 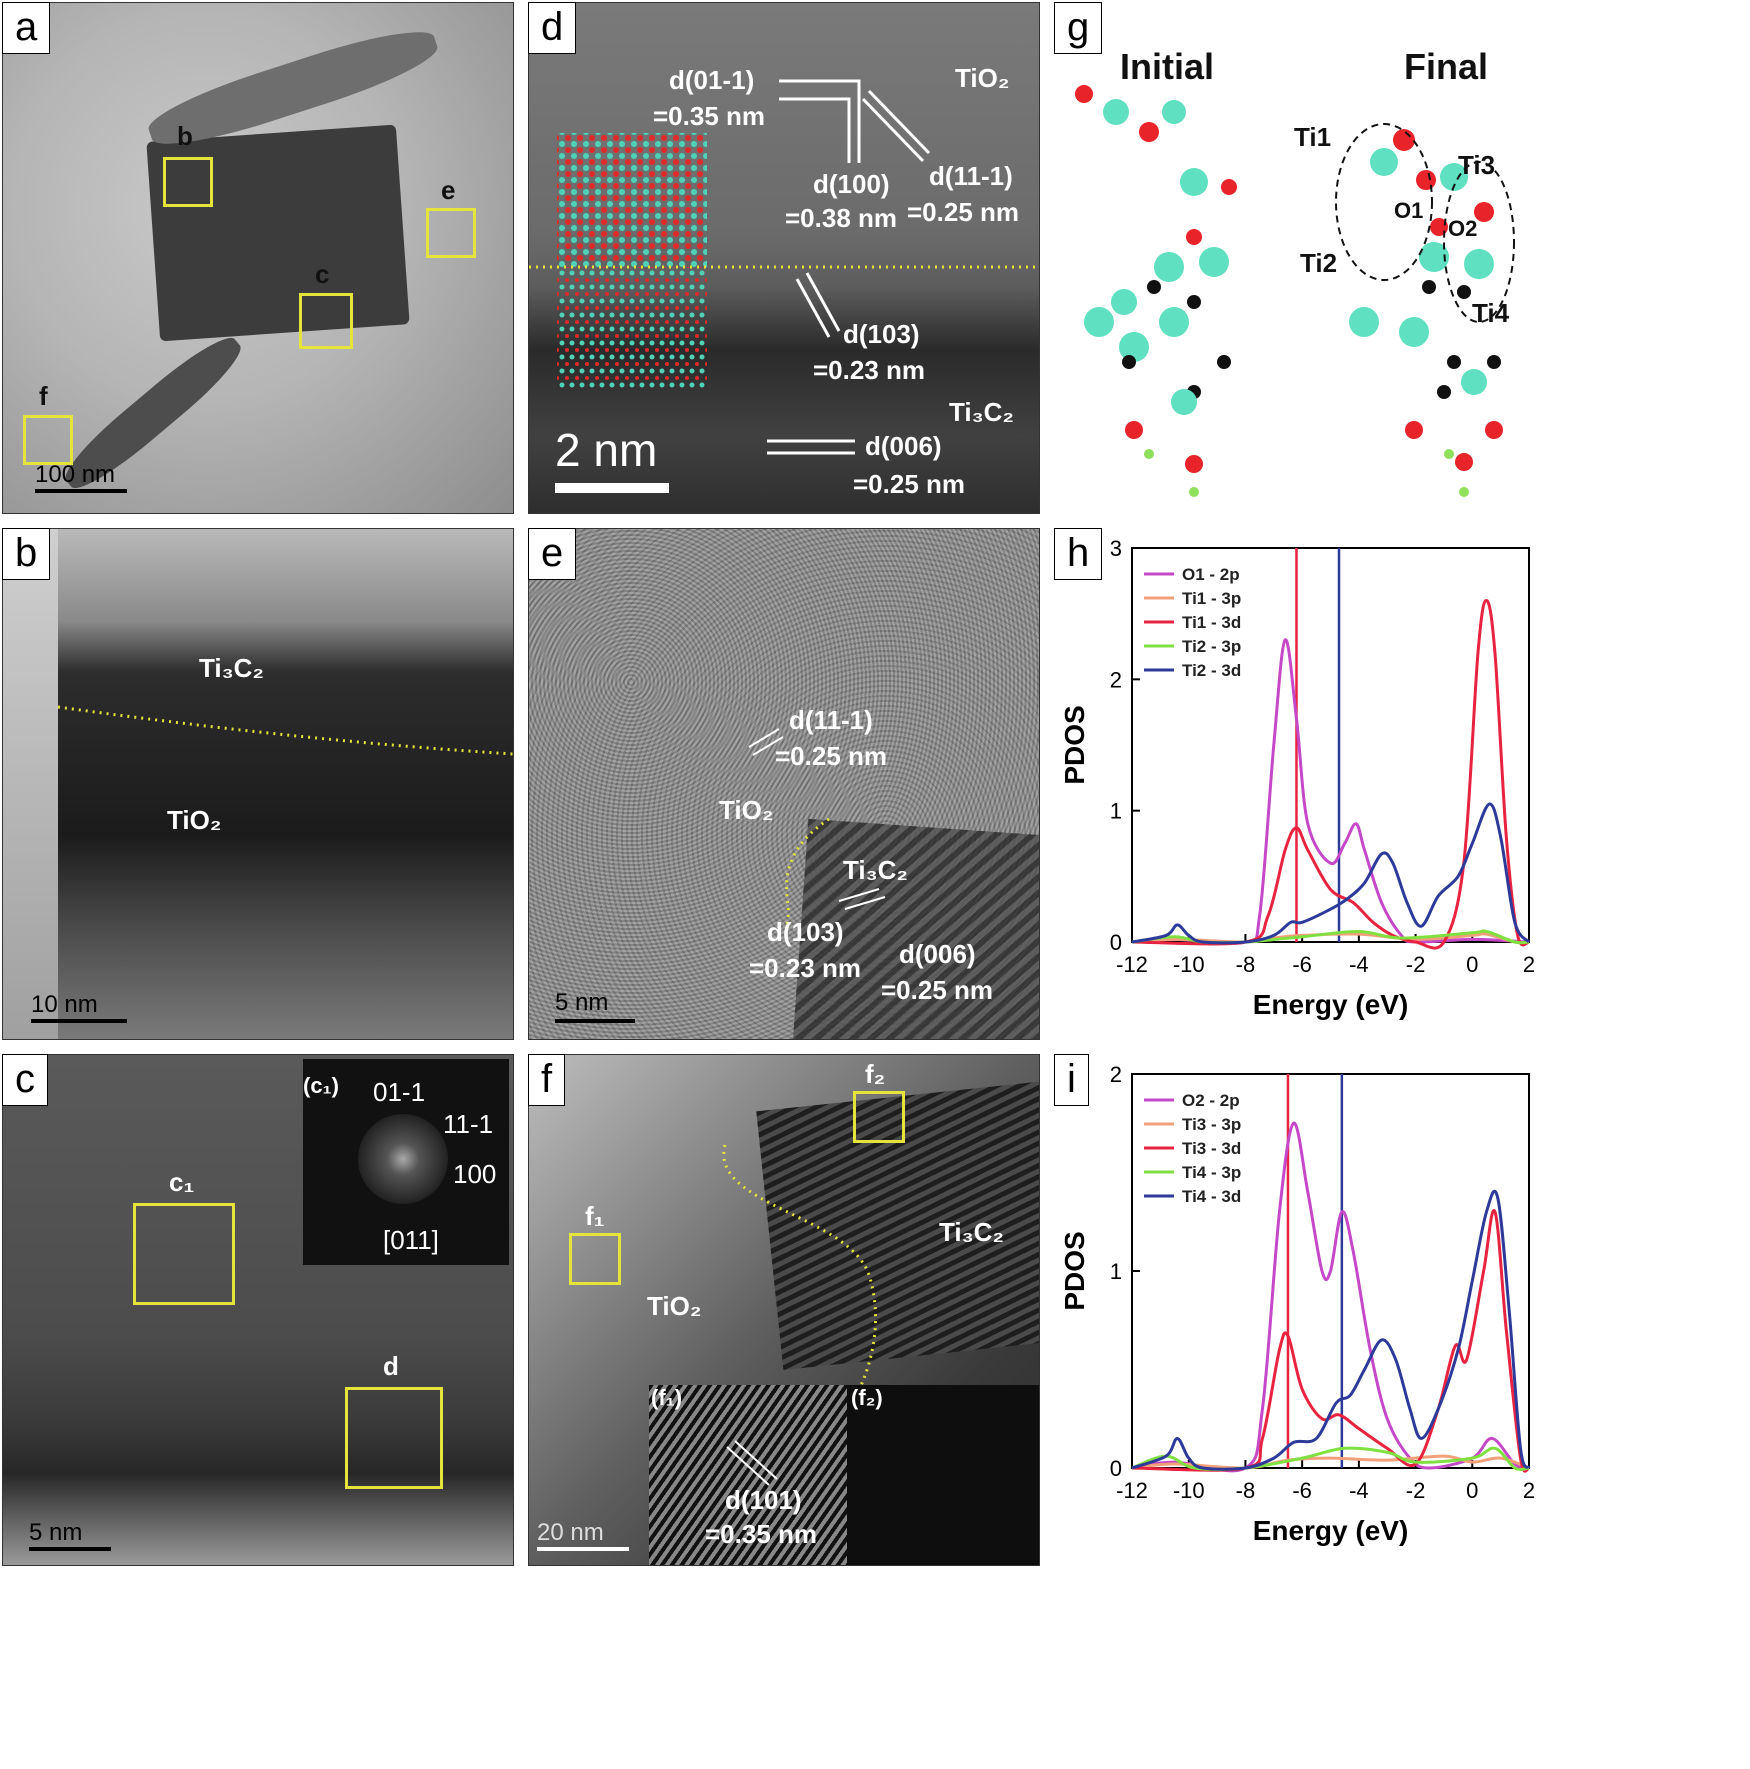 What do you see at coordinates (1331, 873) in the screenshot?
I see `series-line-ti2-3d` at bounding box center [1331, 873].